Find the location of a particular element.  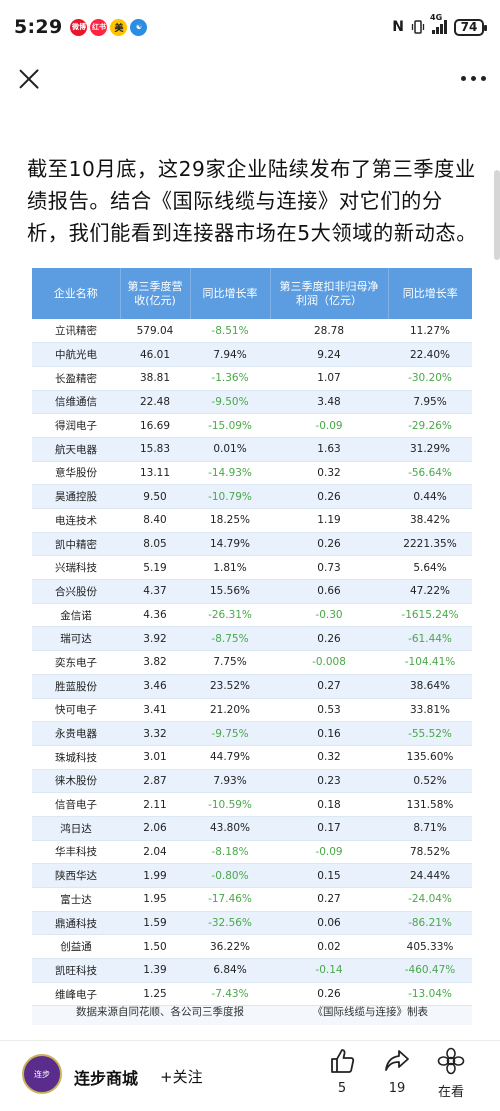

cell-revenue: 1.39 is located at coordinates (155, 970).